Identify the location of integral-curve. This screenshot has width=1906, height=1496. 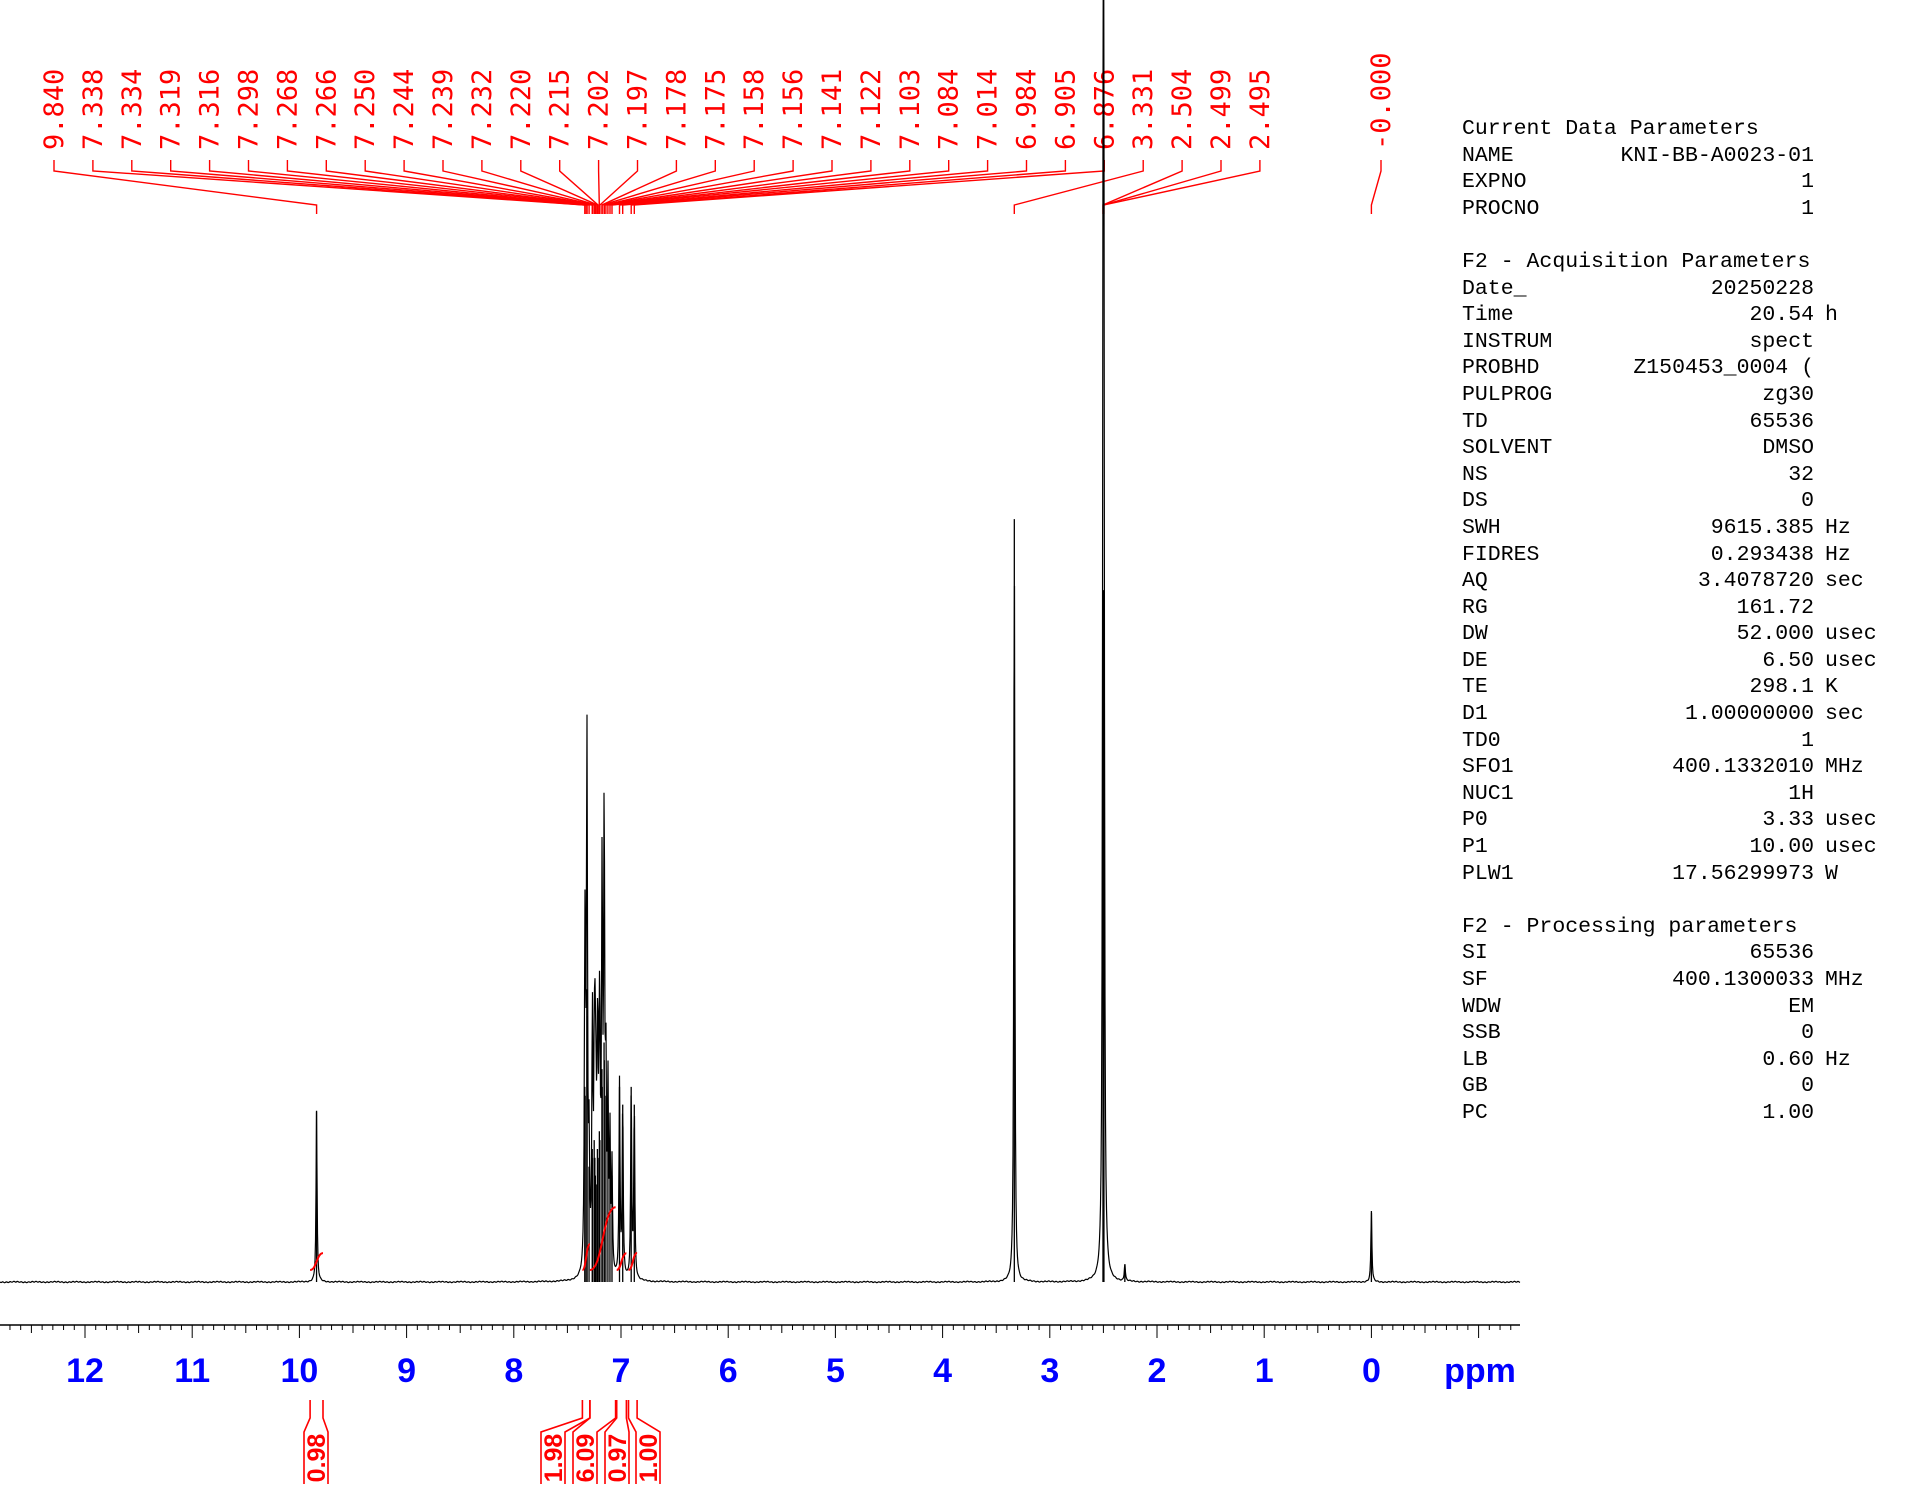
(586, 1257).